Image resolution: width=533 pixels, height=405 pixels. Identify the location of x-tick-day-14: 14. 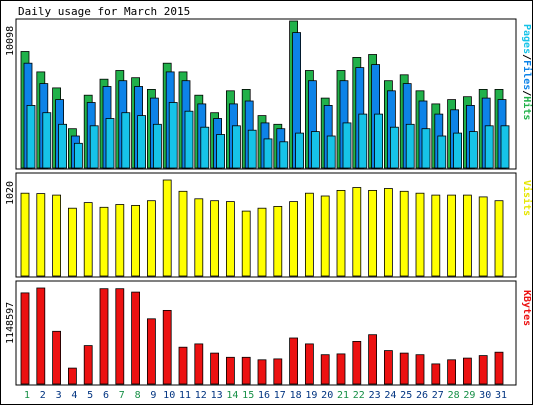
(232, 395).